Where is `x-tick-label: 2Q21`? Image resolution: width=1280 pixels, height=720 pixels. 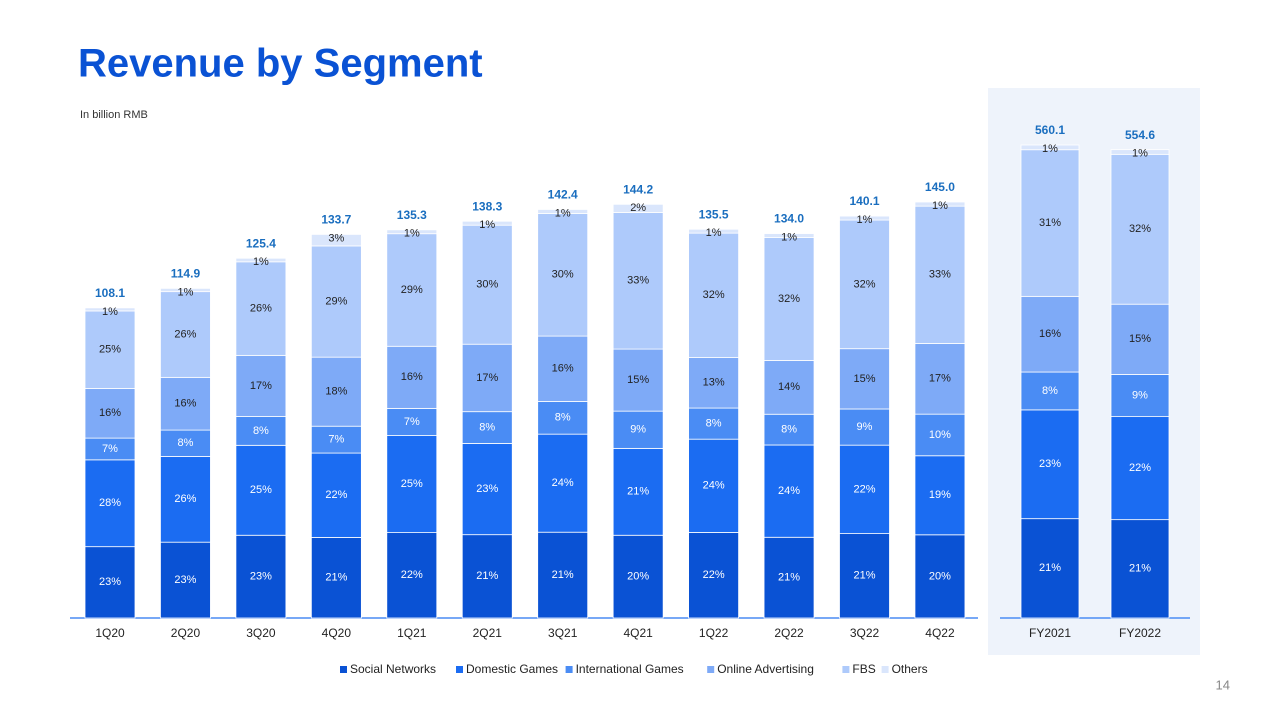 x-tick-label: 2Q21 is located at coordinates (488, 633).